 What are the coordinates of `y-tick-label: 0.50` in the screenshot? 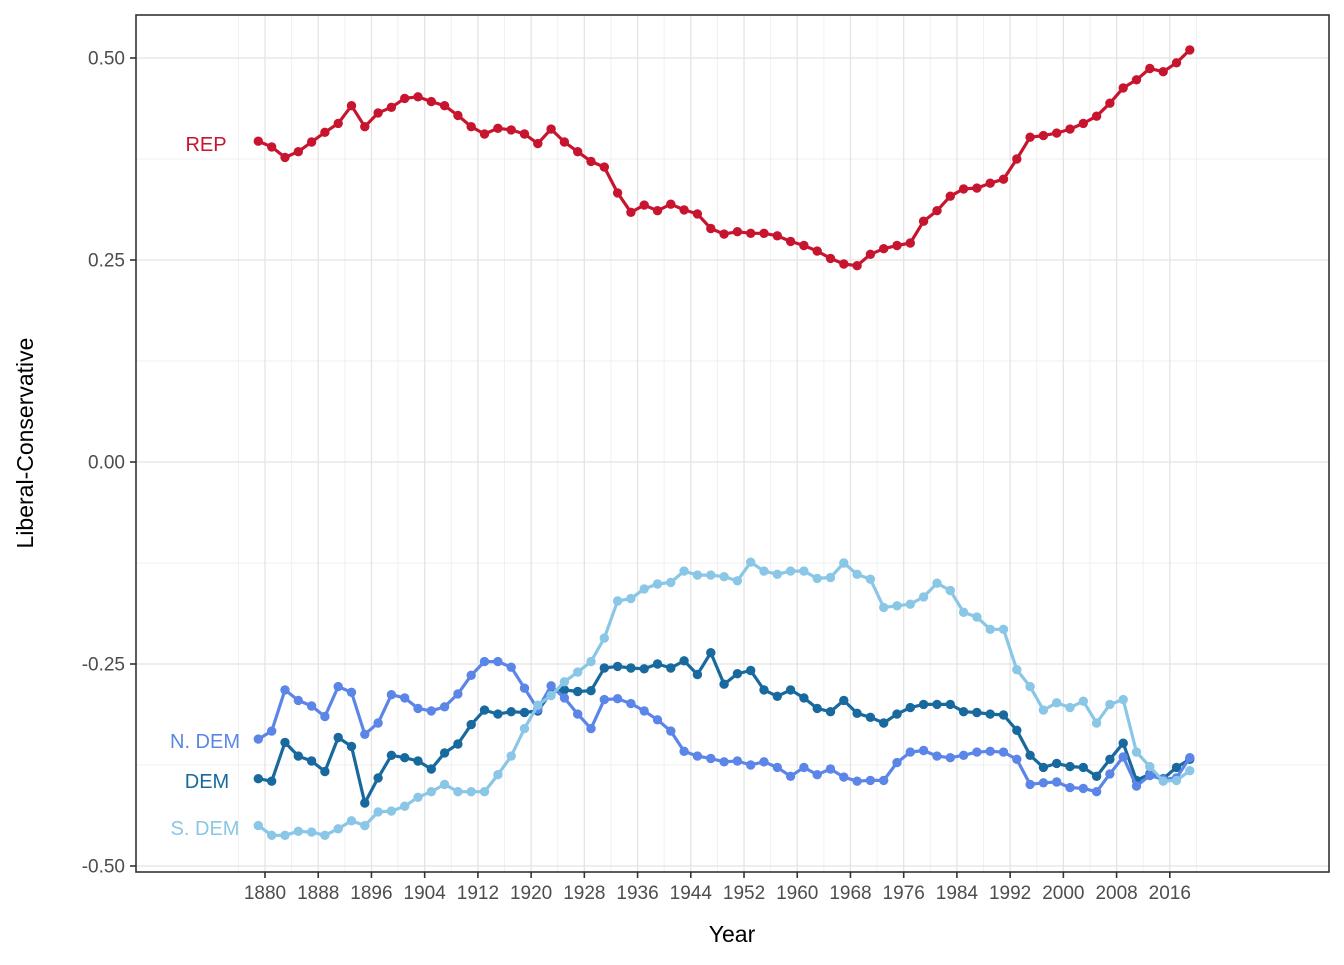 It's located at (106, 59).